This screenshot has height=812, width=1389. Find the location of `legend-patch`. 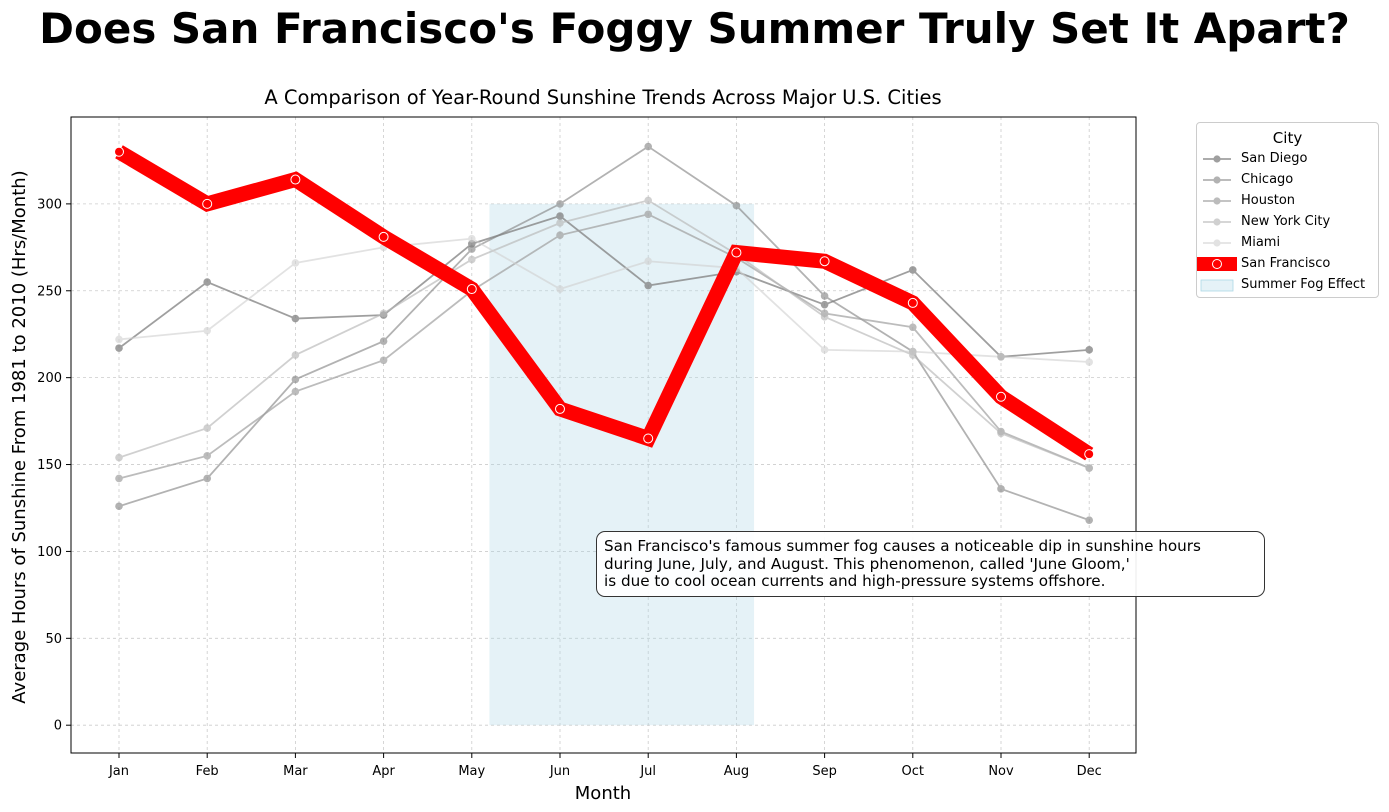

legend-patch is located at coordinates (1217, 285).